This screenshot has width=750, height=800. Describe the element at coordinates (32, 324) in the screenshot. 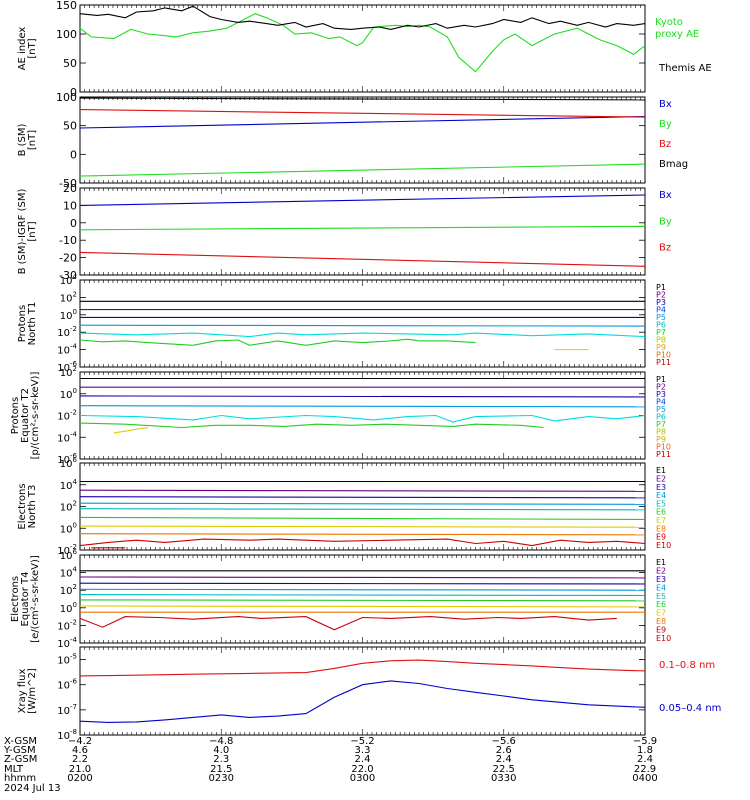

I see `y-axis-label: North T1` at that location.